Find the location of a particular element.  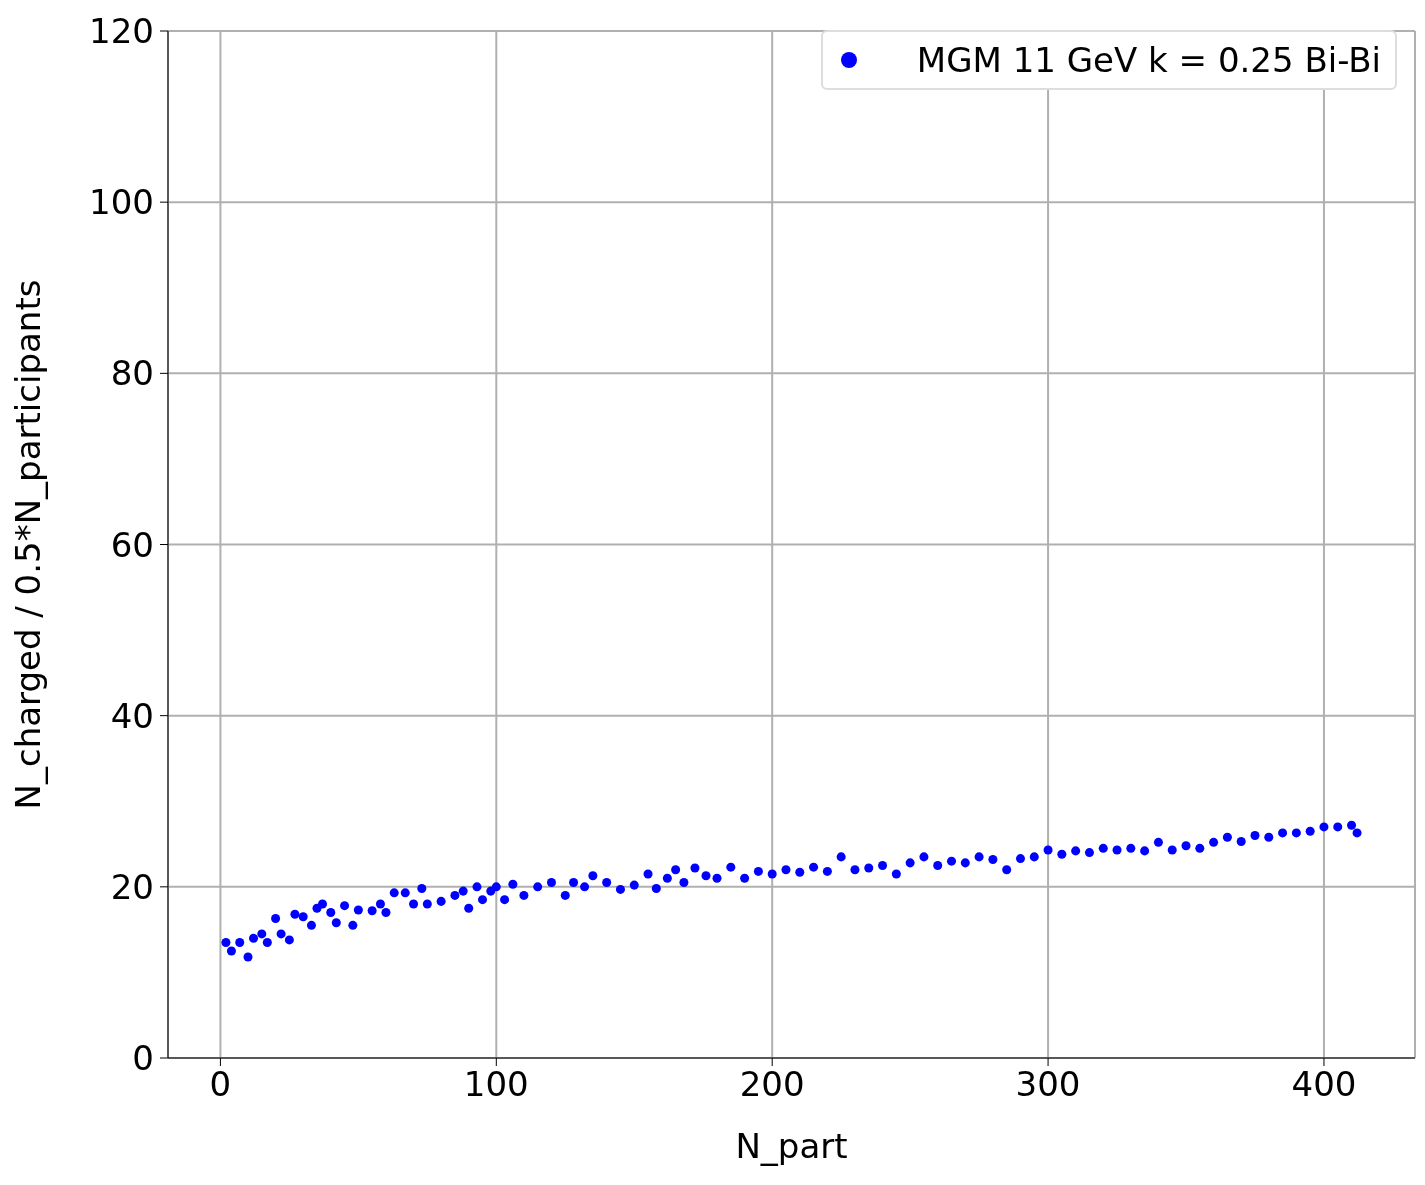

y-tick-label: 20 is located at coordinates (132, 886).